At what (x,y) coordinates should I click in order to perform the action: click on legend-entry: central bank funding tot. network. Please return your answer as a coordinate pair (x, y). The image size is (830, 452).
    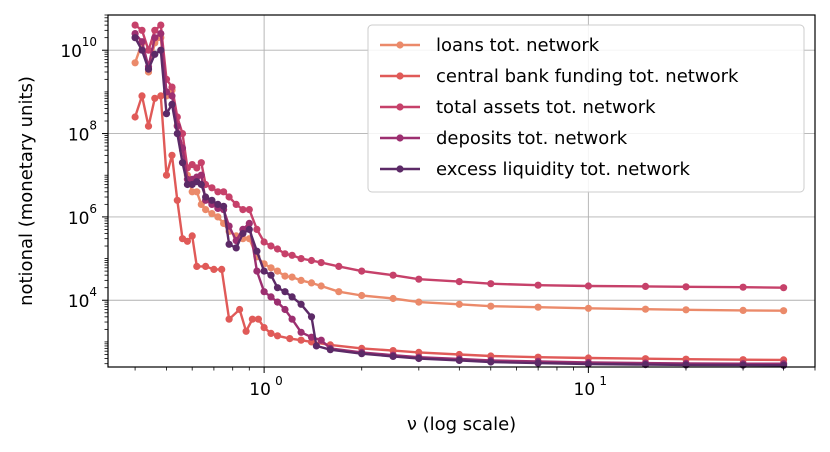
    Looking at the image, I should click on (559, 76).